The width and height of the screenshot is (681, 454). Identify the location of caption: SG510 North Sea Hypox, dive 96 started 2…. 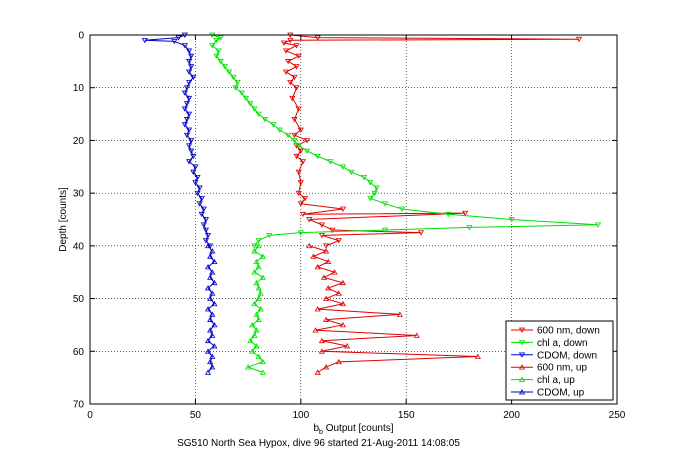
(318, 443).